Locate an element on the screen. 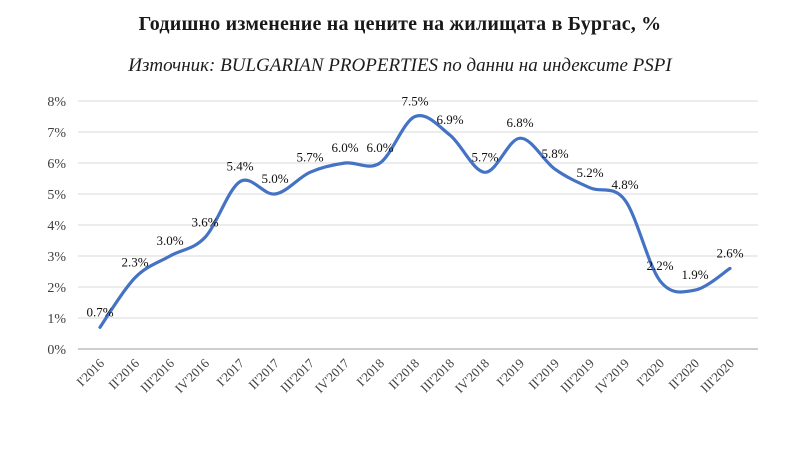 This screenshot has height=461, width=800. data-label: 4.8% is located at coordinates (624, 184).